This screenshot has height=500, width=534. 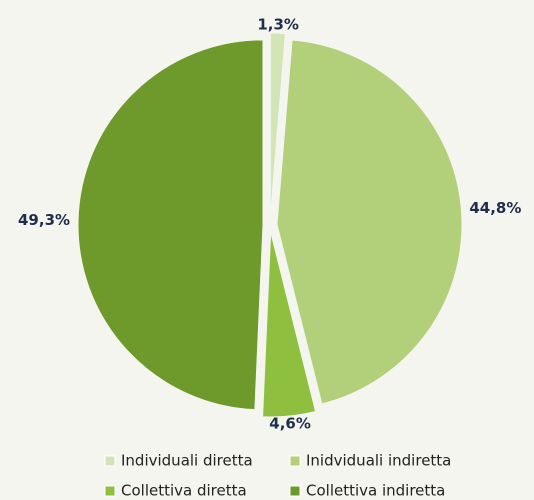 I want to click on value-label: 1,3%, so click(x=278, y=25).